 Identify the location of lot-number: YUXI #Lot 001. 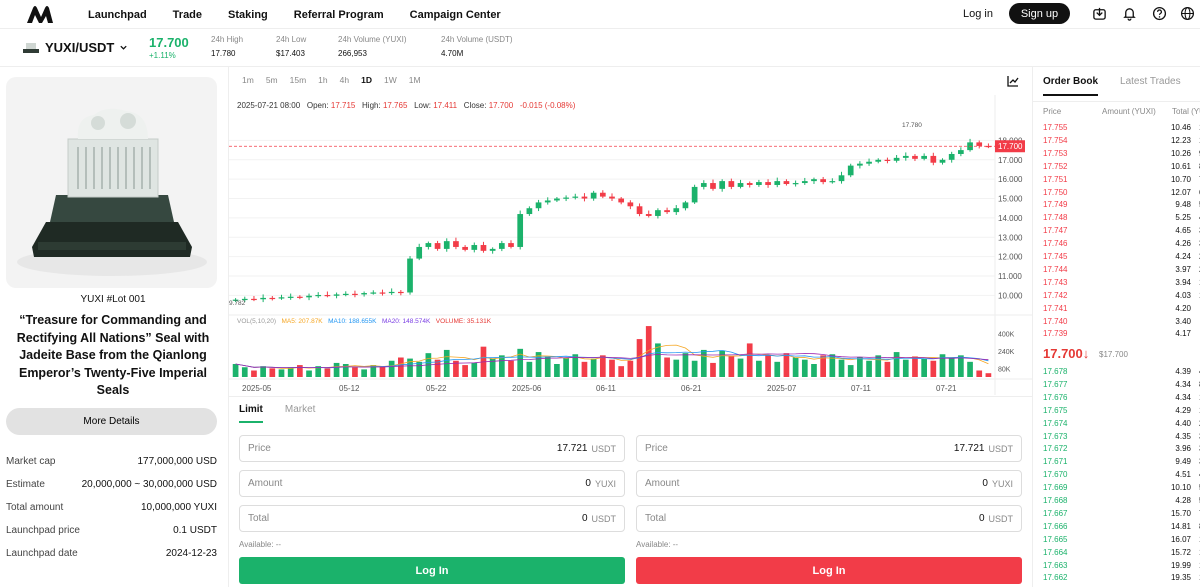
(113, 299).